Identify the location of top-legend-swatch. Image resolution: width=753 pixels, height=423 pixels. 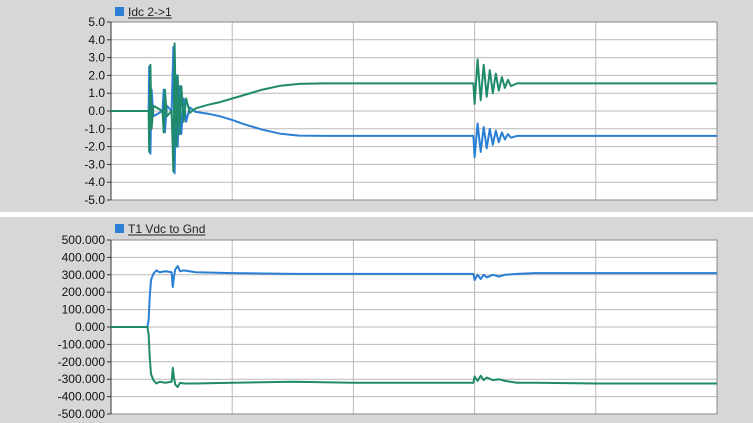
(119, 11).